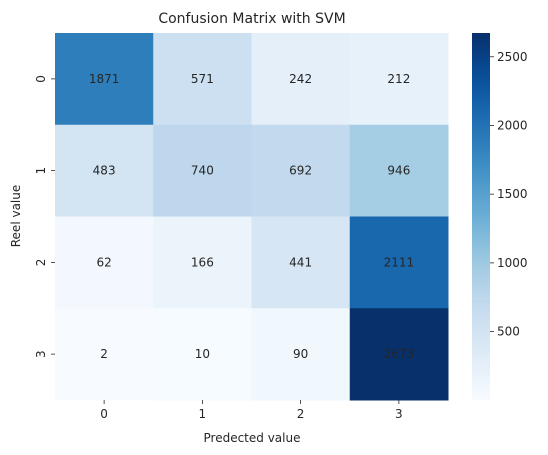 Image resolution: width=548 pixels, height=455 pixels. Describe the element at coordinates (512, 125) in the screenshot. I see `colorbar-tick-label: 2000` at that location.